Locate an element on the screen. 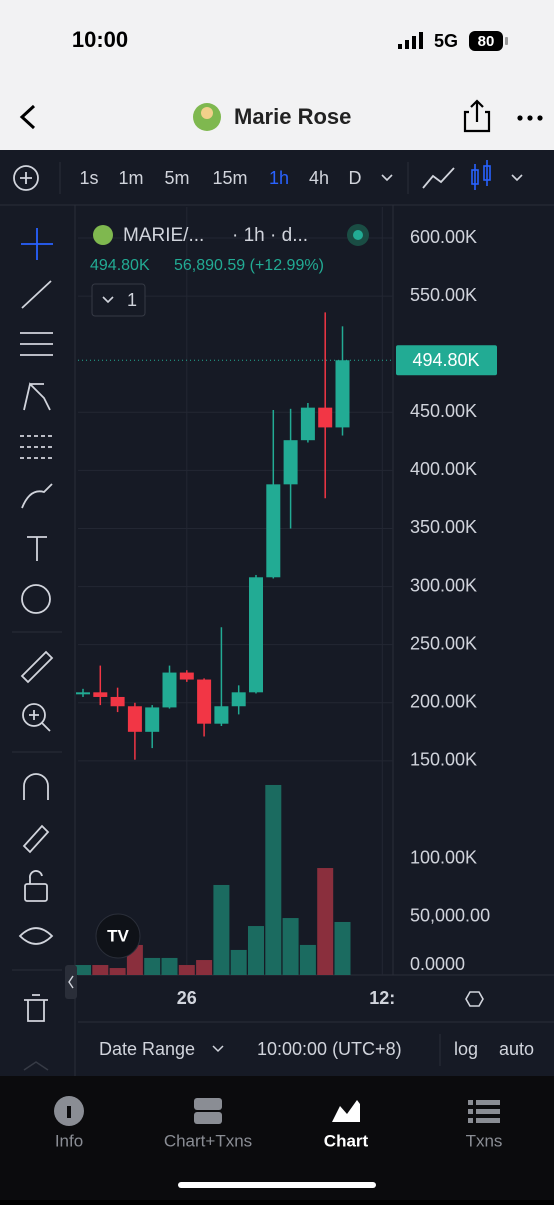 The image size is (554, 1205). log-button: log is located at coordinates (466, 1049).